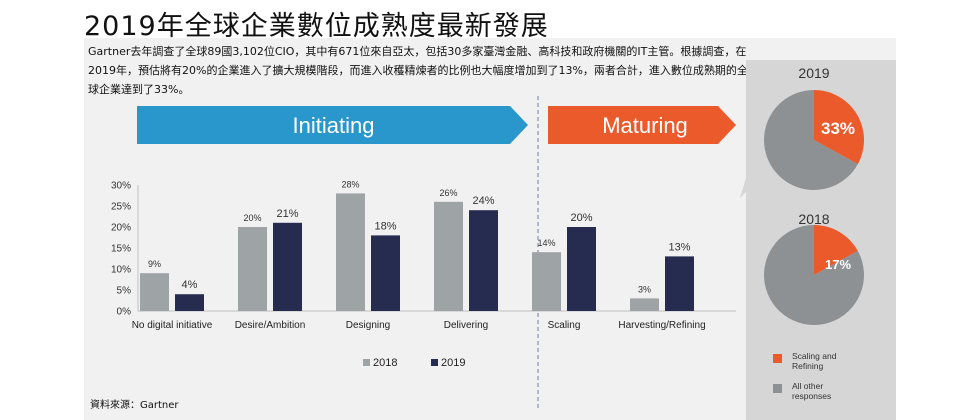  What do you see at coordinates (811, 396) in the screenshot?
I see `pie-legend-label: responses` at bounding box center [811, 396].